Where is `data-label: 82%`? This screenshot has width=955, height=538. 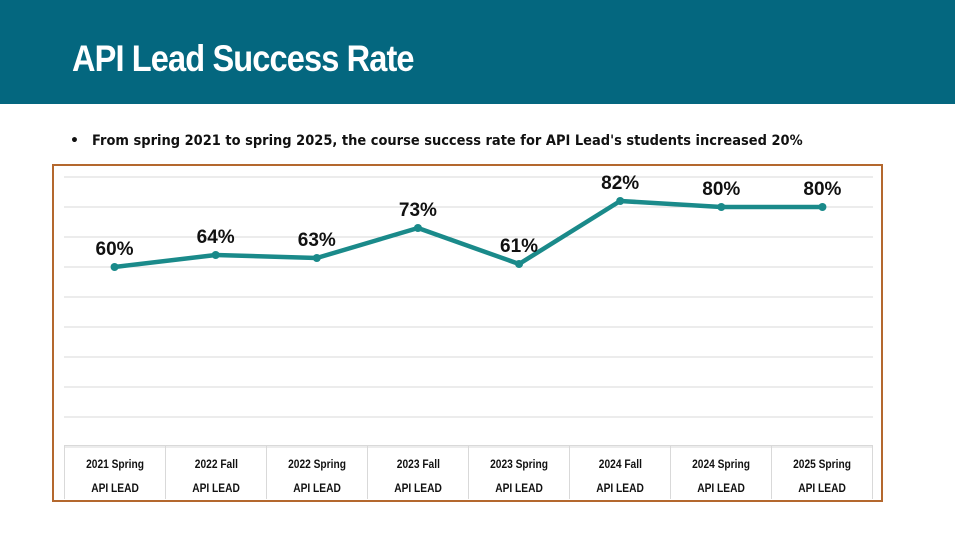 data-label: 82% is located at coordinates (620, 183).